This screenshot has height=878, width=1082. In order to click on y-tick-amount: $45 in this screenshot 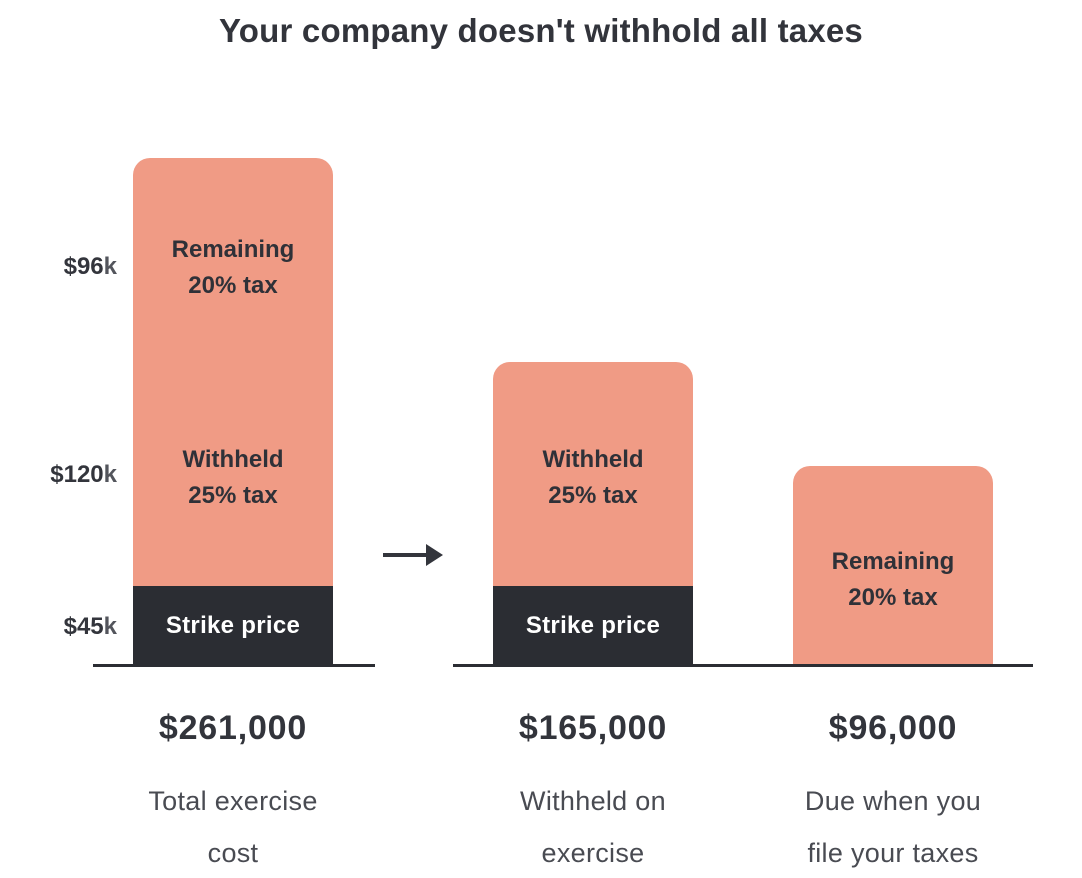, I will do `click(83, 626)`.